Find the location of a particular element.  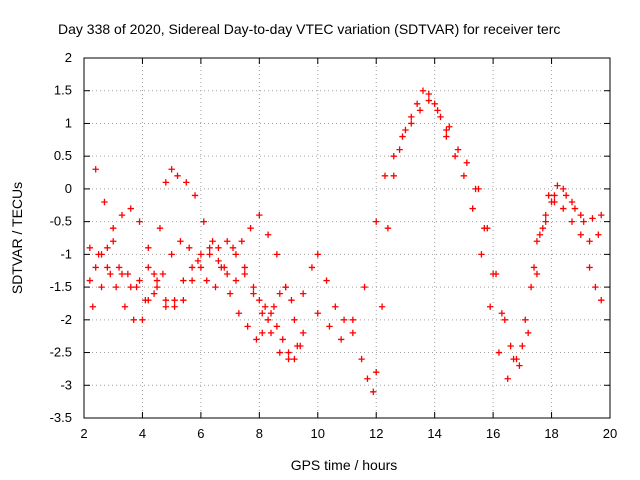

x-tick-label: 10 is located at coordinates (318, 433).